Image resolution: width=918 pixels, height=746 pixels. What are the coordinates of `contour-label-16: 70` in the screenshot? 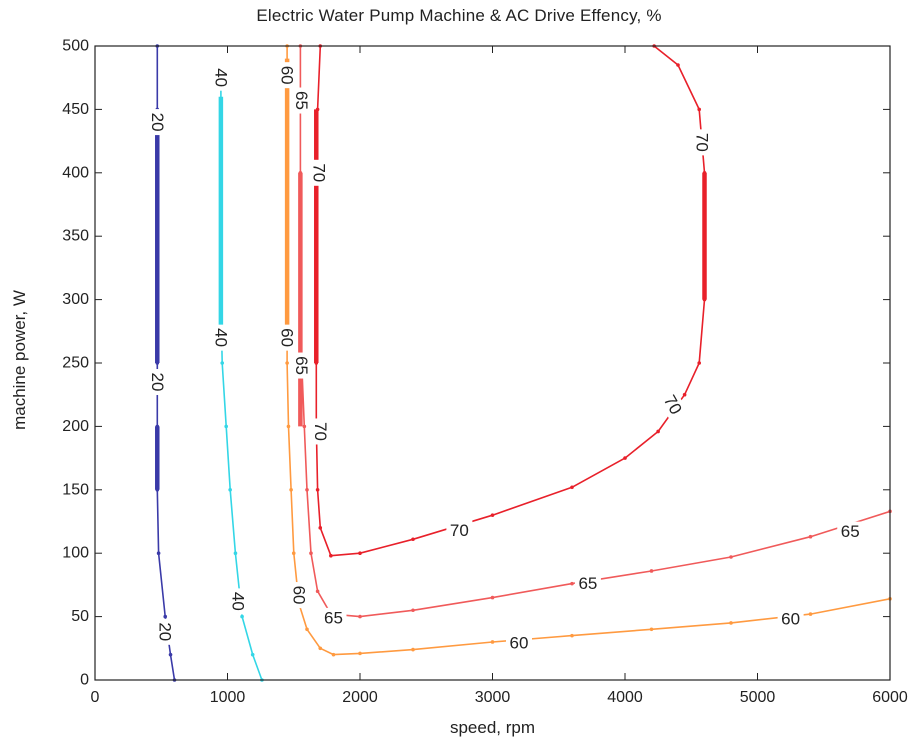 It's located at (318, 172).